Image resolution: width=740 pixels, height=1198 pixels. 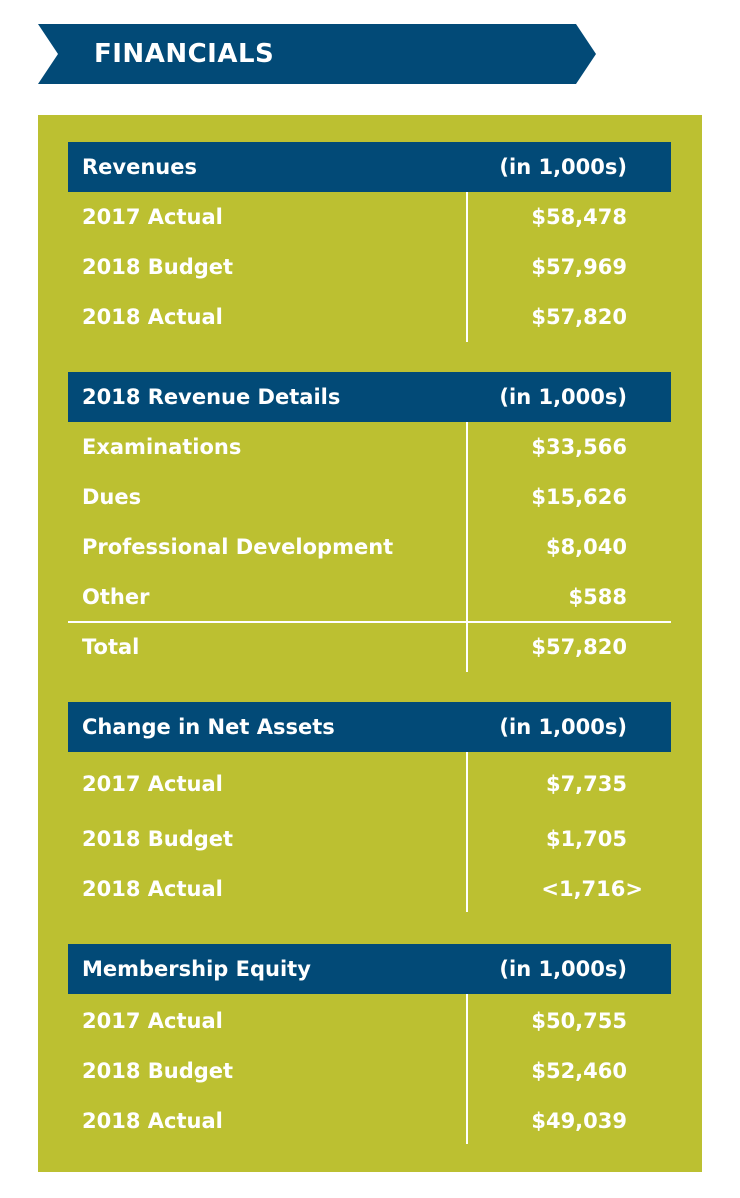 I want to click on row-label: Dues, so click(x=112, y=497).